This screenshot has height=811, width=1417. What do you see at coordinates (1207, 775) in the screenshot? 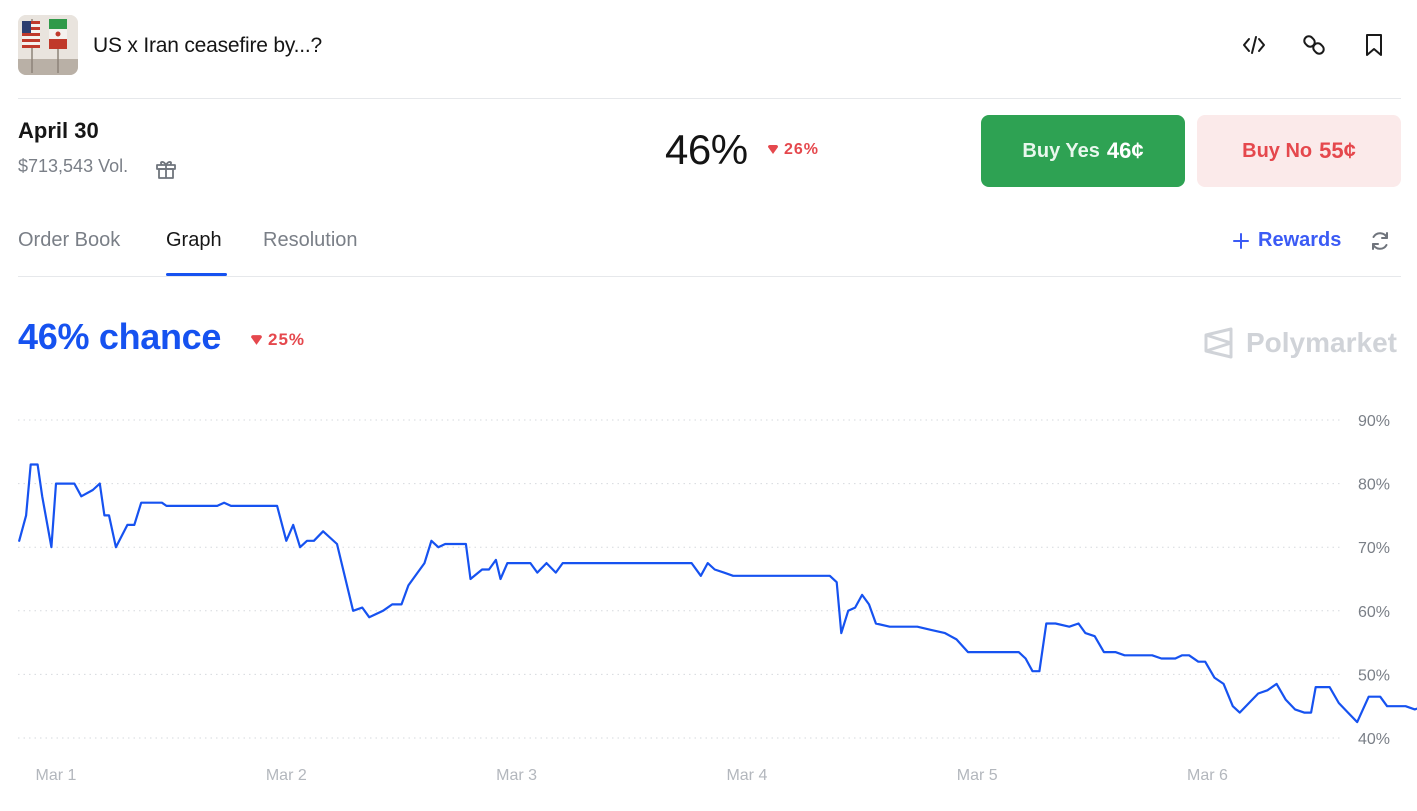
I see `x-tick-label: Mar 6` at bounding box center [1207, 775].